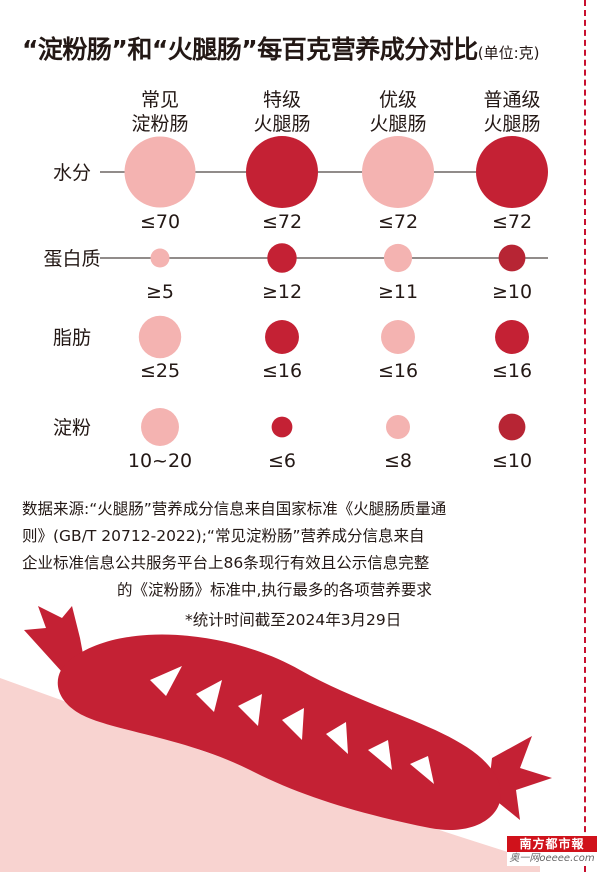 The width and height of the screenshot is (600, 872). Describe the element at coordinates (398, 461) in the screenshot. I see `value-label: ≤8` at that location.